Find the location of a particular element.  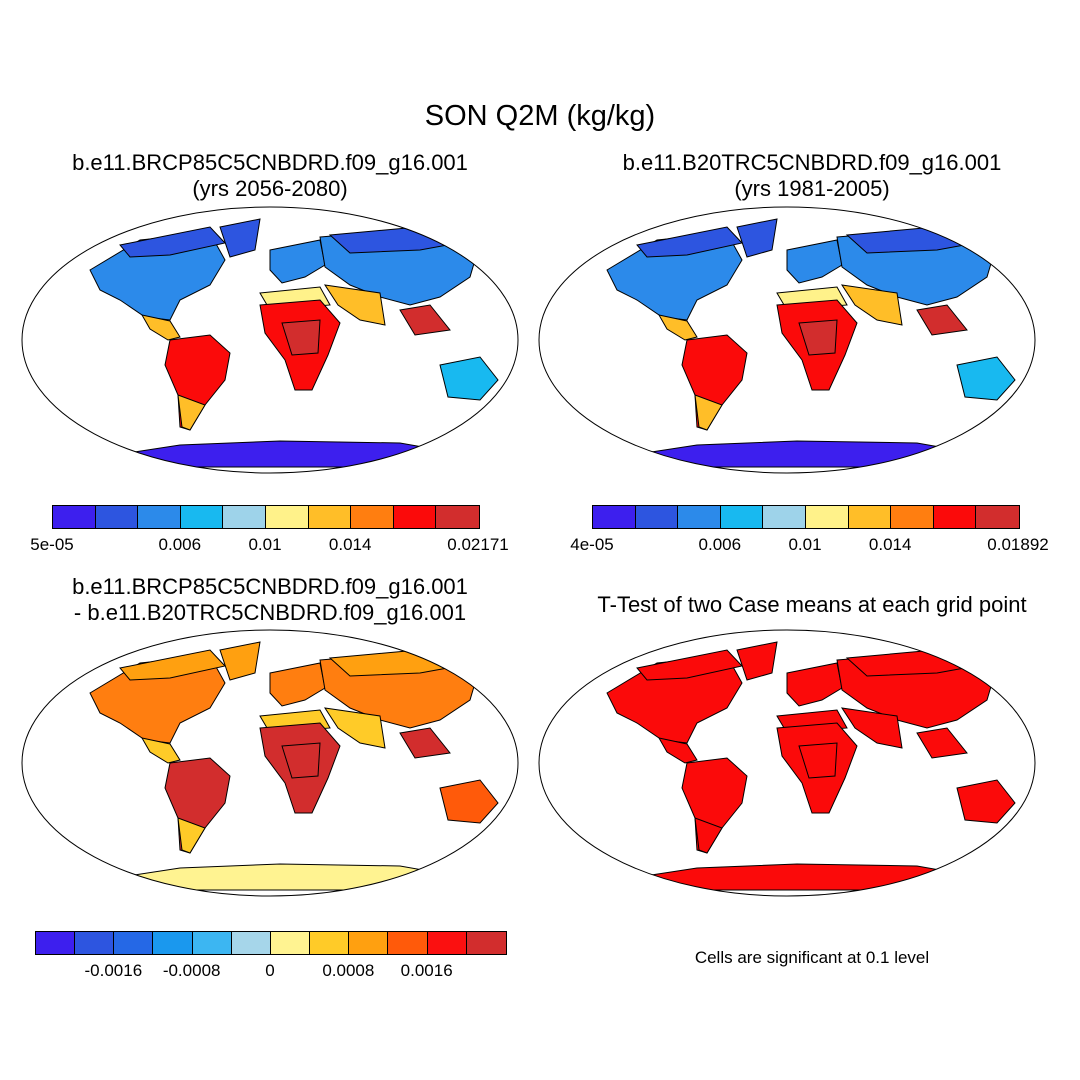

colorbar-tick-label: 0 is located at coordinates (270, 970).